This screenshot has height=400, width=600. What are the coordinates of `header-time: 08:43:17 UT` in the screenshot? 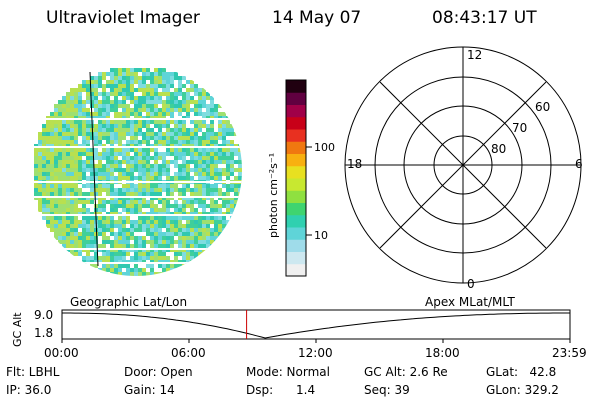 It's located at (484, 18).